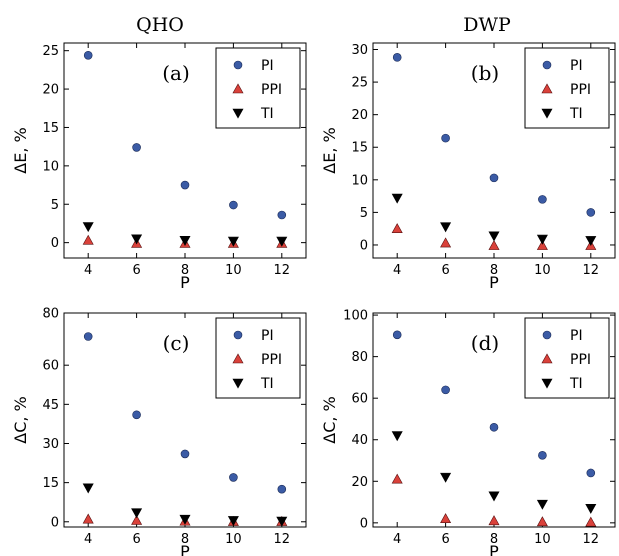  What do you see at coordinates (359, 440) in the screenshot?
I see `y-tick-label: 40` at bounding box center [359, 440].